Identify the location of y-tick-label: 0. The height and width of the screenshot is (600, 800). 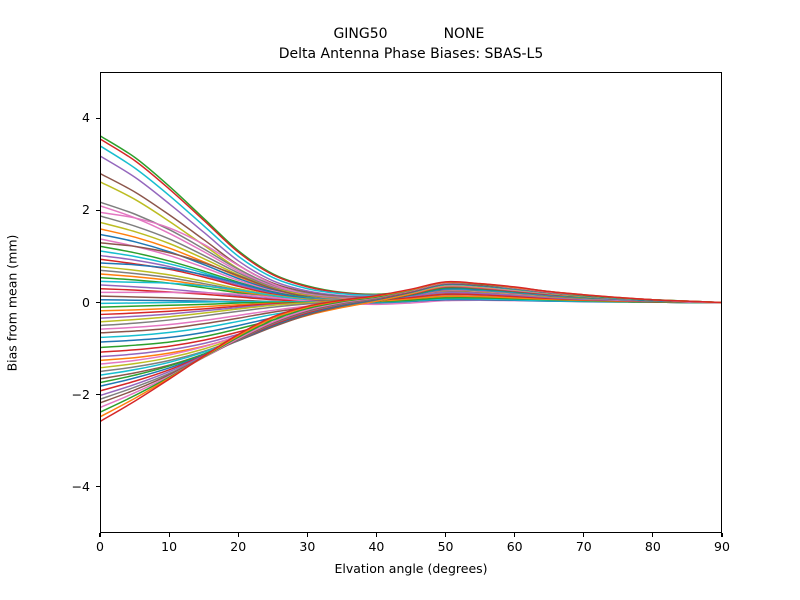
(86, 302).